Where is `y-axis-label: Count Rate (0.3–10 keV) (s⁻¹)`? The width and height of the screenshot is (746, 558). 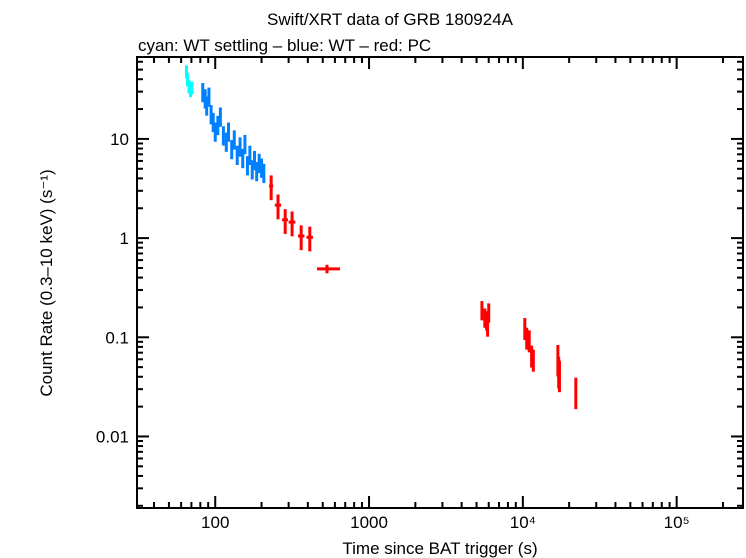 y-axis-label: Count Rate (0.3–10 keV) (s⁻¹) is located at coordinates (46, 282).